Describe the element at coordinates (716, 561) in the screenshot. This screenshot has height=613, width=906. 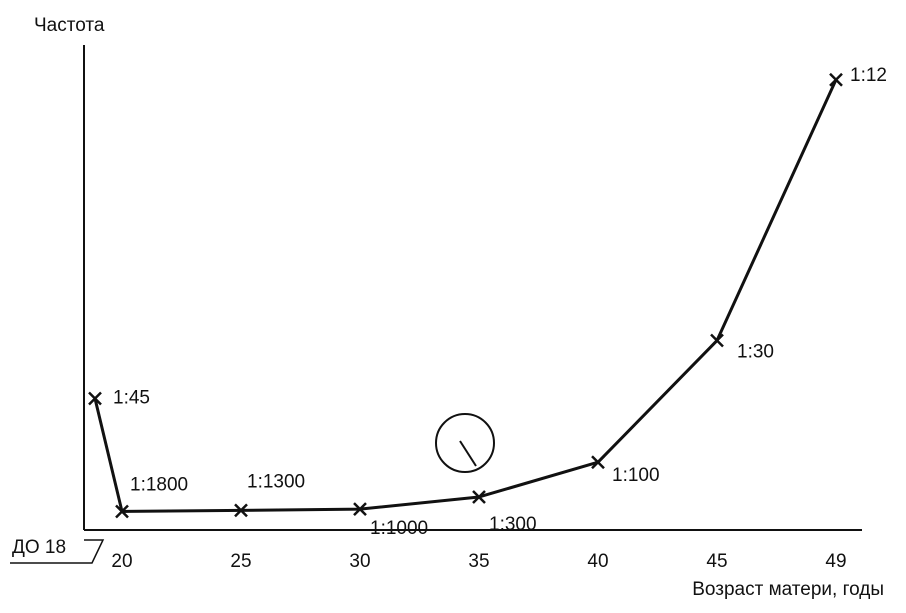
I see `x-tick-label: 45` at that location.